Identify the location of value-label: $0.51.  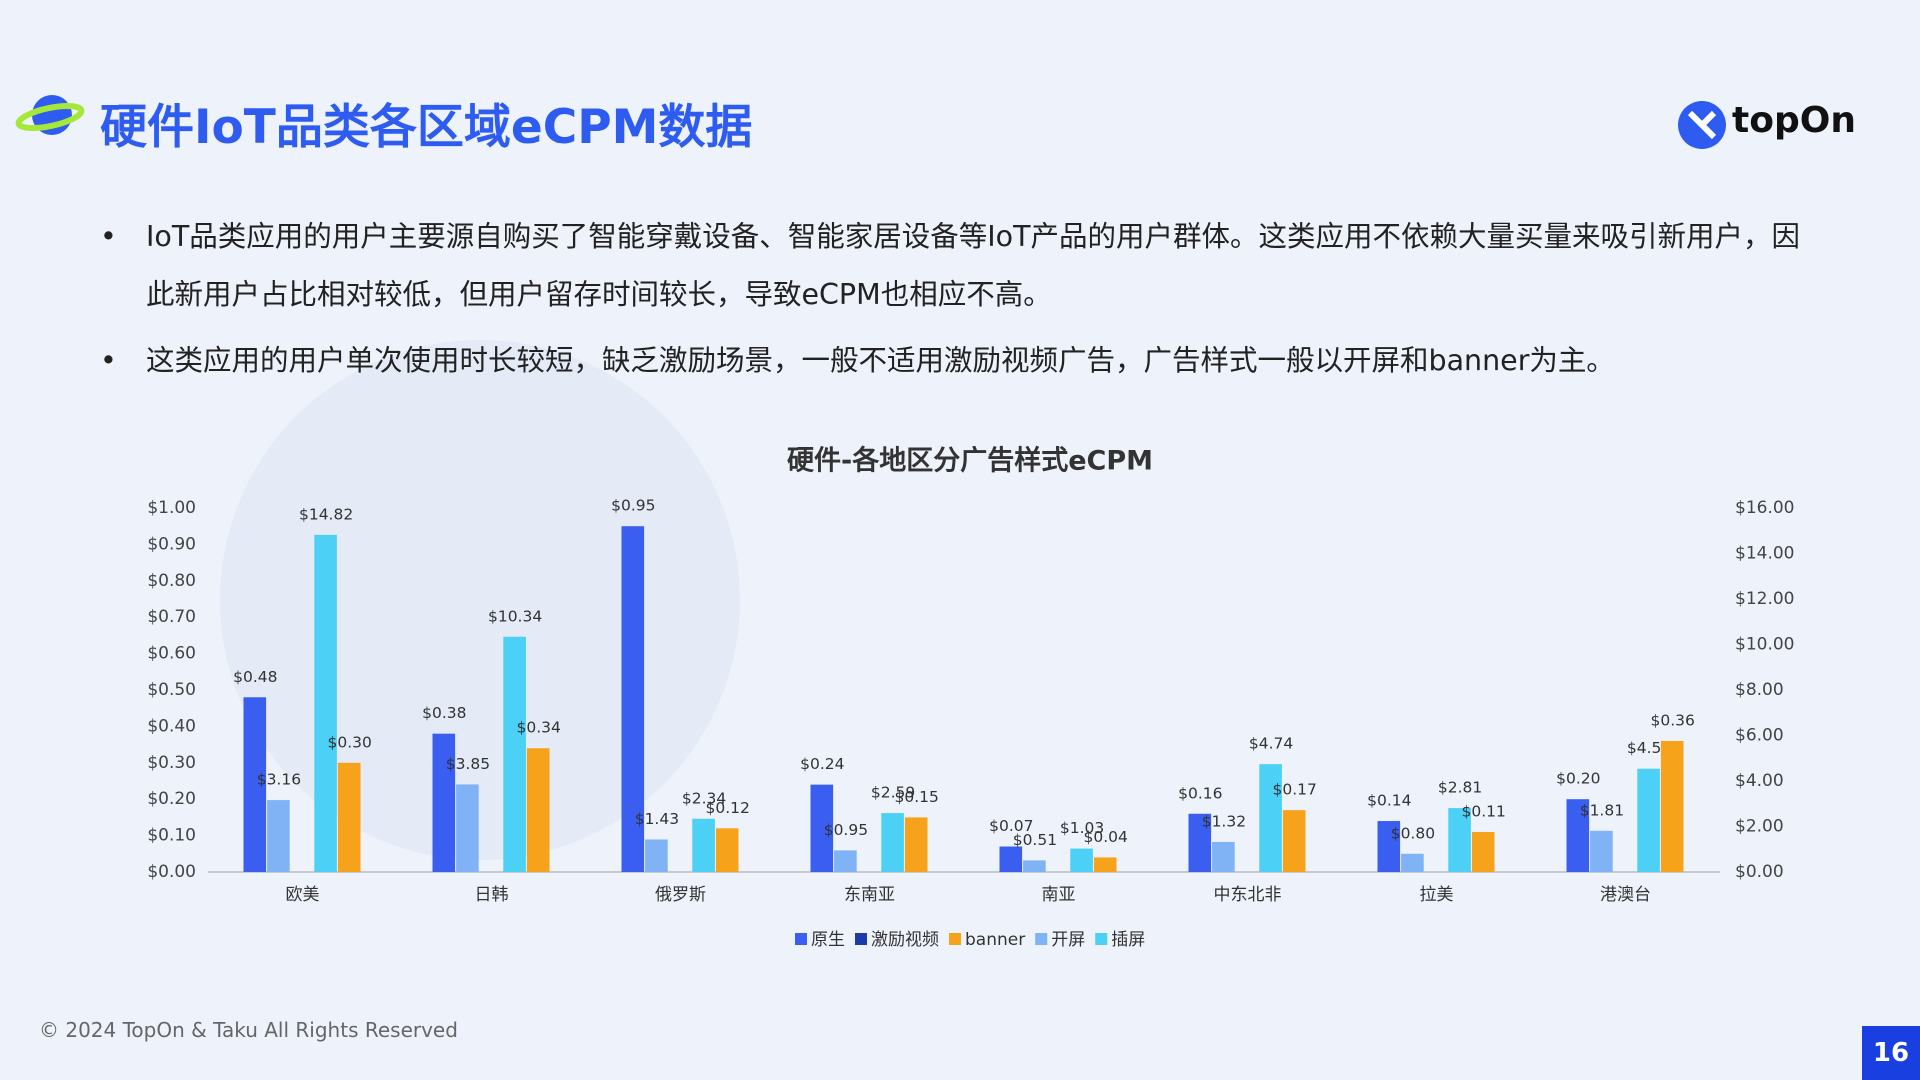
(1035, 840).